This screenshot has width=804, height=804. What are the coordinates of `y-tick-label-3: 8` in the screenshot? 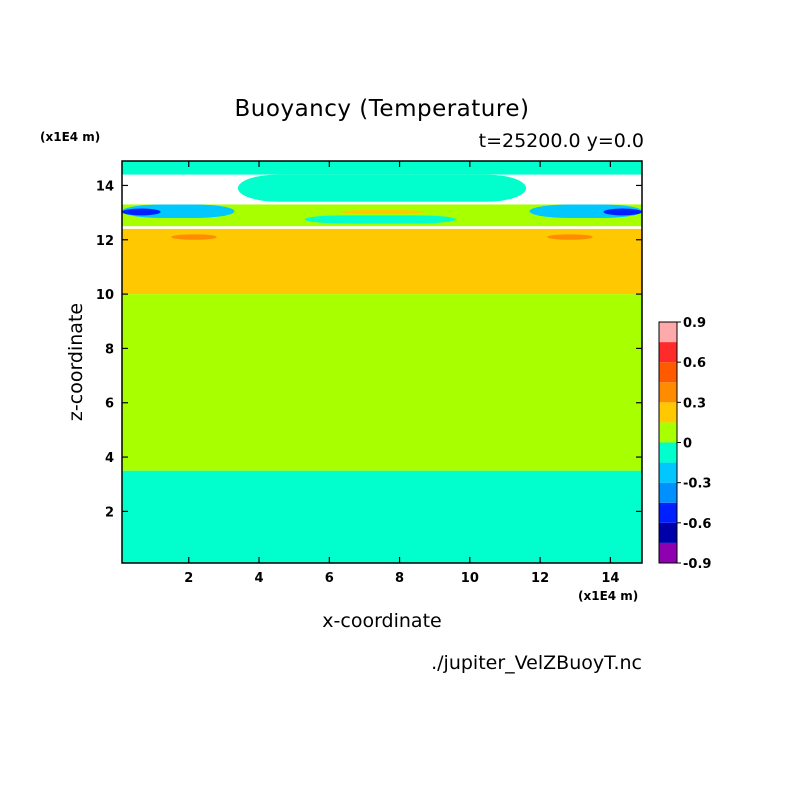 It's located at (109, 349).